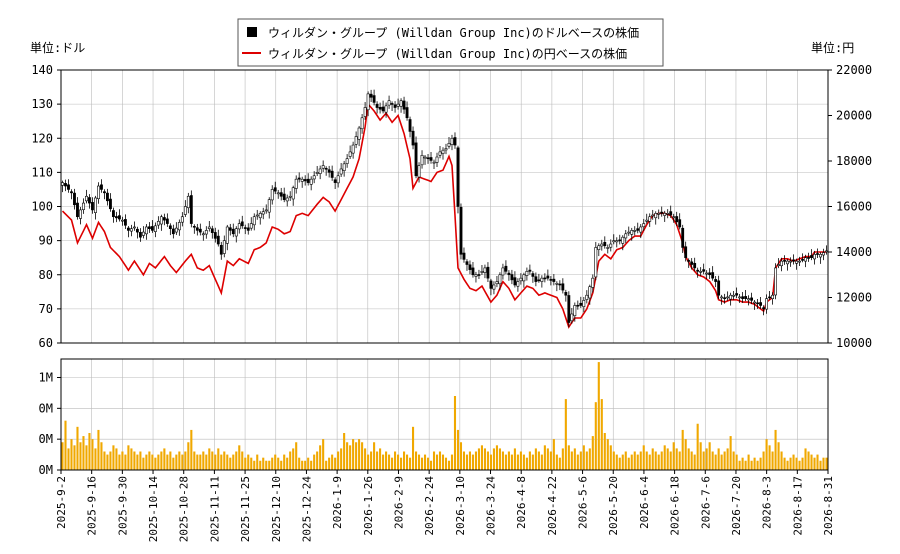 This screenshot has width=900, height=554. I want to click on volume-tick-label: 0M, so click(46, 470).